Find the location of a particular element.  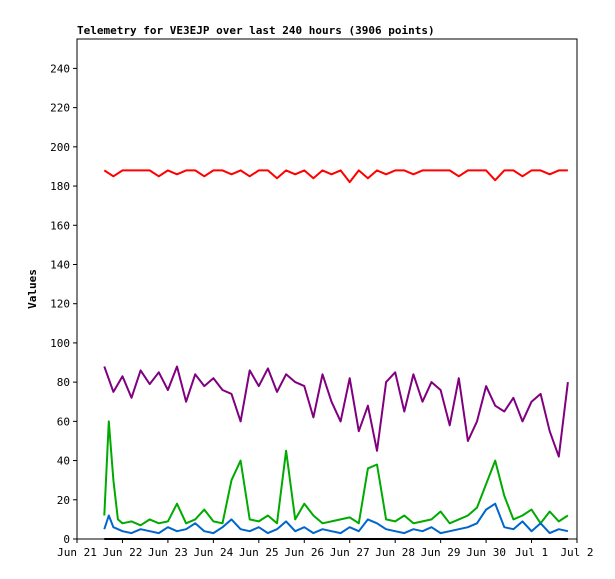

x-tick-label: Jun 23 is located at coordinates (168, 552).